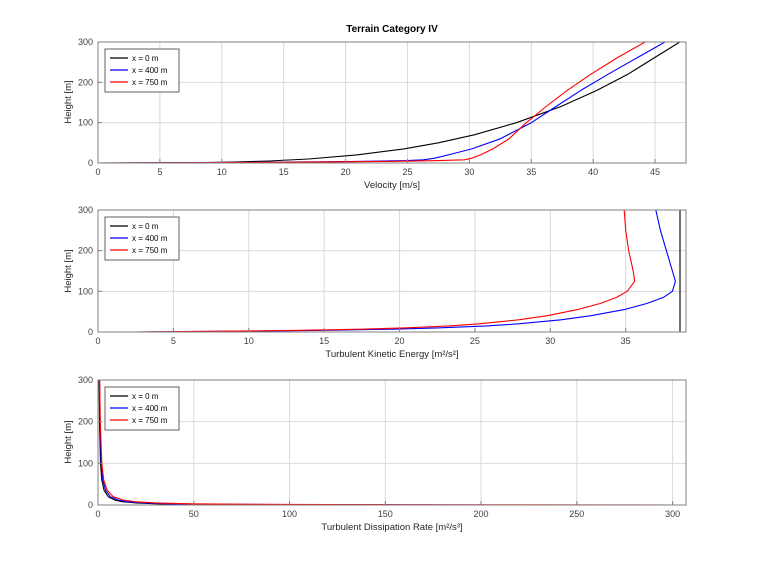  What do you see at coordinates (392, 185) in the screenshot?
I see `x-axis-label-velocity: Velocity [m/s]` at bounding box center [392, 185].